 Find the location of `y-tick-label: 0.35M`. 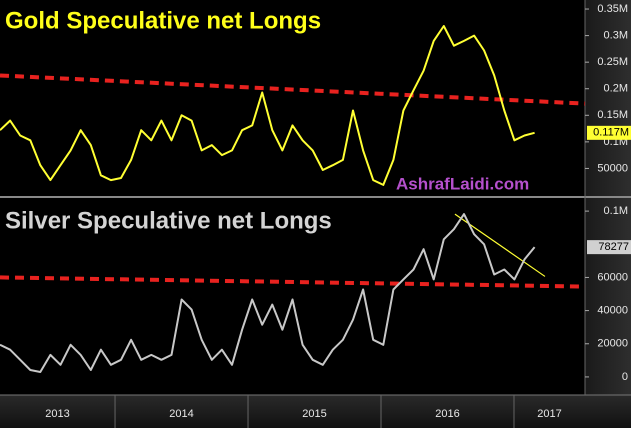

y-tick-label: 0.35M is located at coordinates (612, 9).